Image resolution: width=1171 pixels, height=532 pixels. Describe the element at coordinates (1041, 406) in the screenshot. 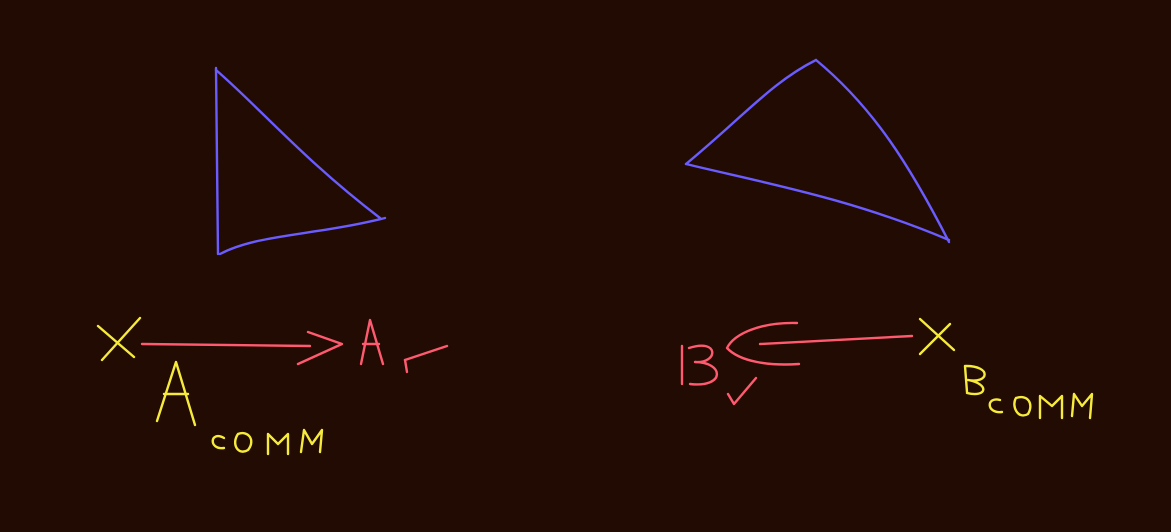

I see `right-label-com` at that location.